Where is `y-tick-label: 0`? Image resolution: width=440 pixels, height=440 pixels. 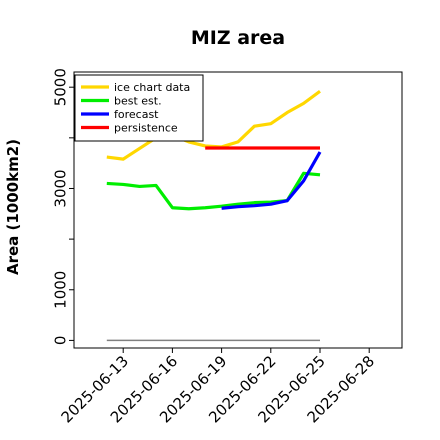
y-tick-label: 0 is located at coordinates (60, 341).